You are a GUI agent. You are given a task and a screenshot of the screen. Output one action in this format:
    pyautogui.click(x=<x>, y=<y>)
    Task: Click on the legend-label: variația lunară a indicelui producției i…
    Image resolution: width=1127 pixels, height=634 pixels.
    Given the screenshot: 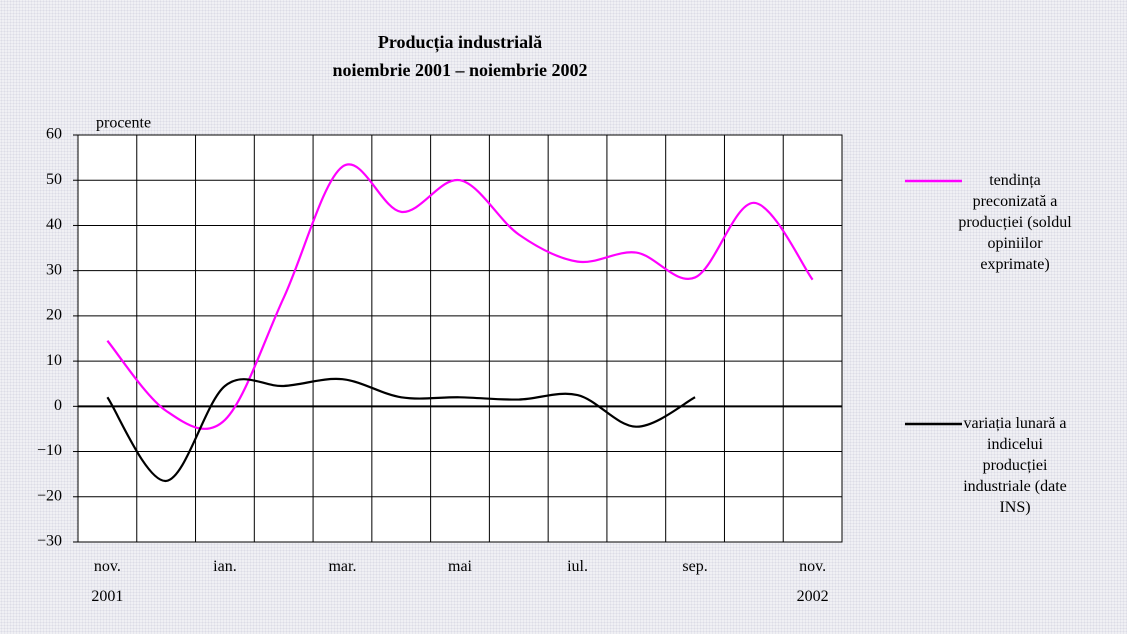 What is the action you would take?
    pyautogui.click(x=1015, y=465)
    